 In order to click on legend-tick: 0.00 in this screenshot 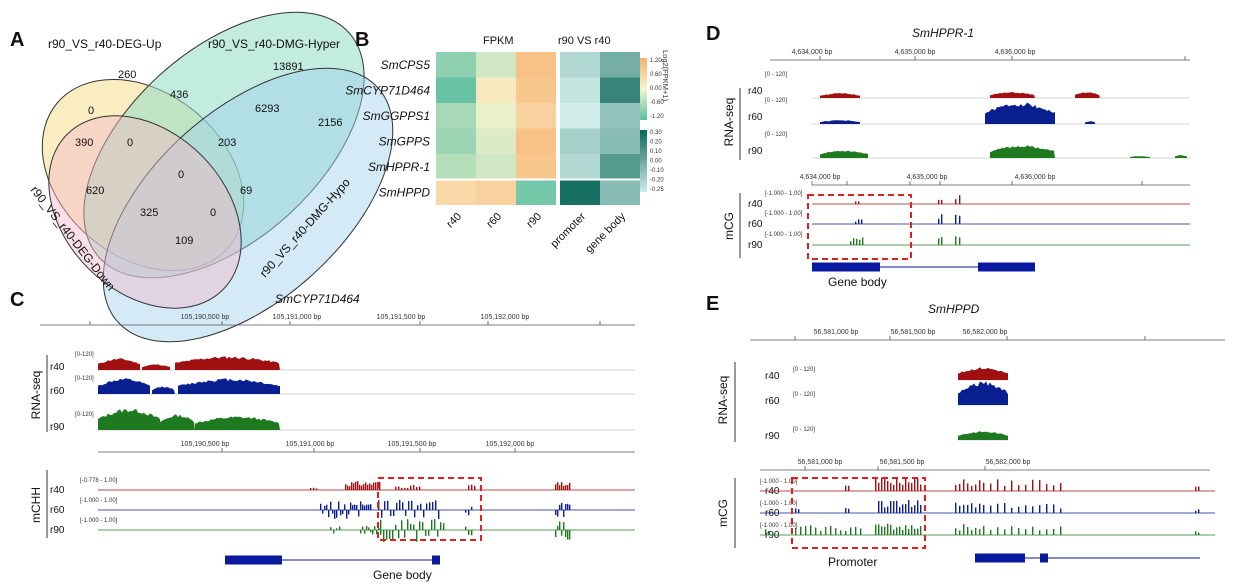, I will do `click(656, 89)`.